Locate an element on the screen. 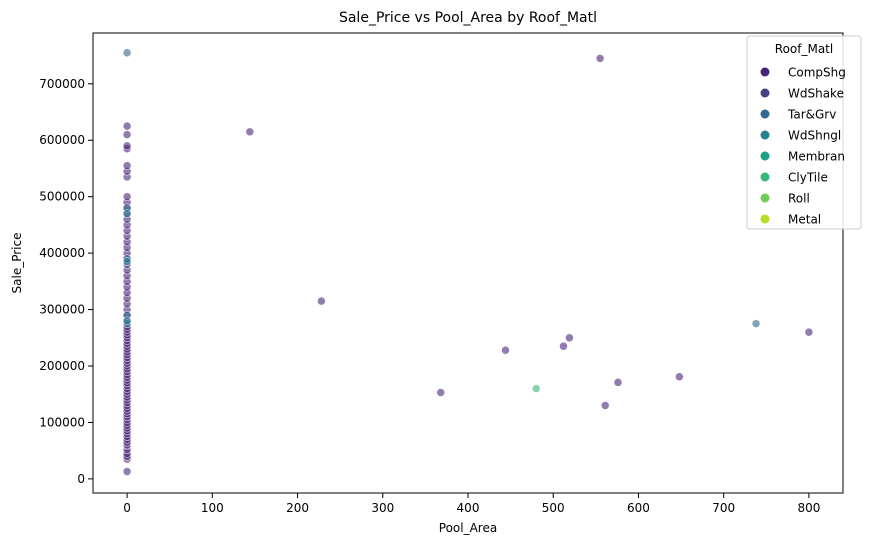 The height and width of the screenshot is (549, 877). x-tick-label: 100 is located at coordinates (212, 508).